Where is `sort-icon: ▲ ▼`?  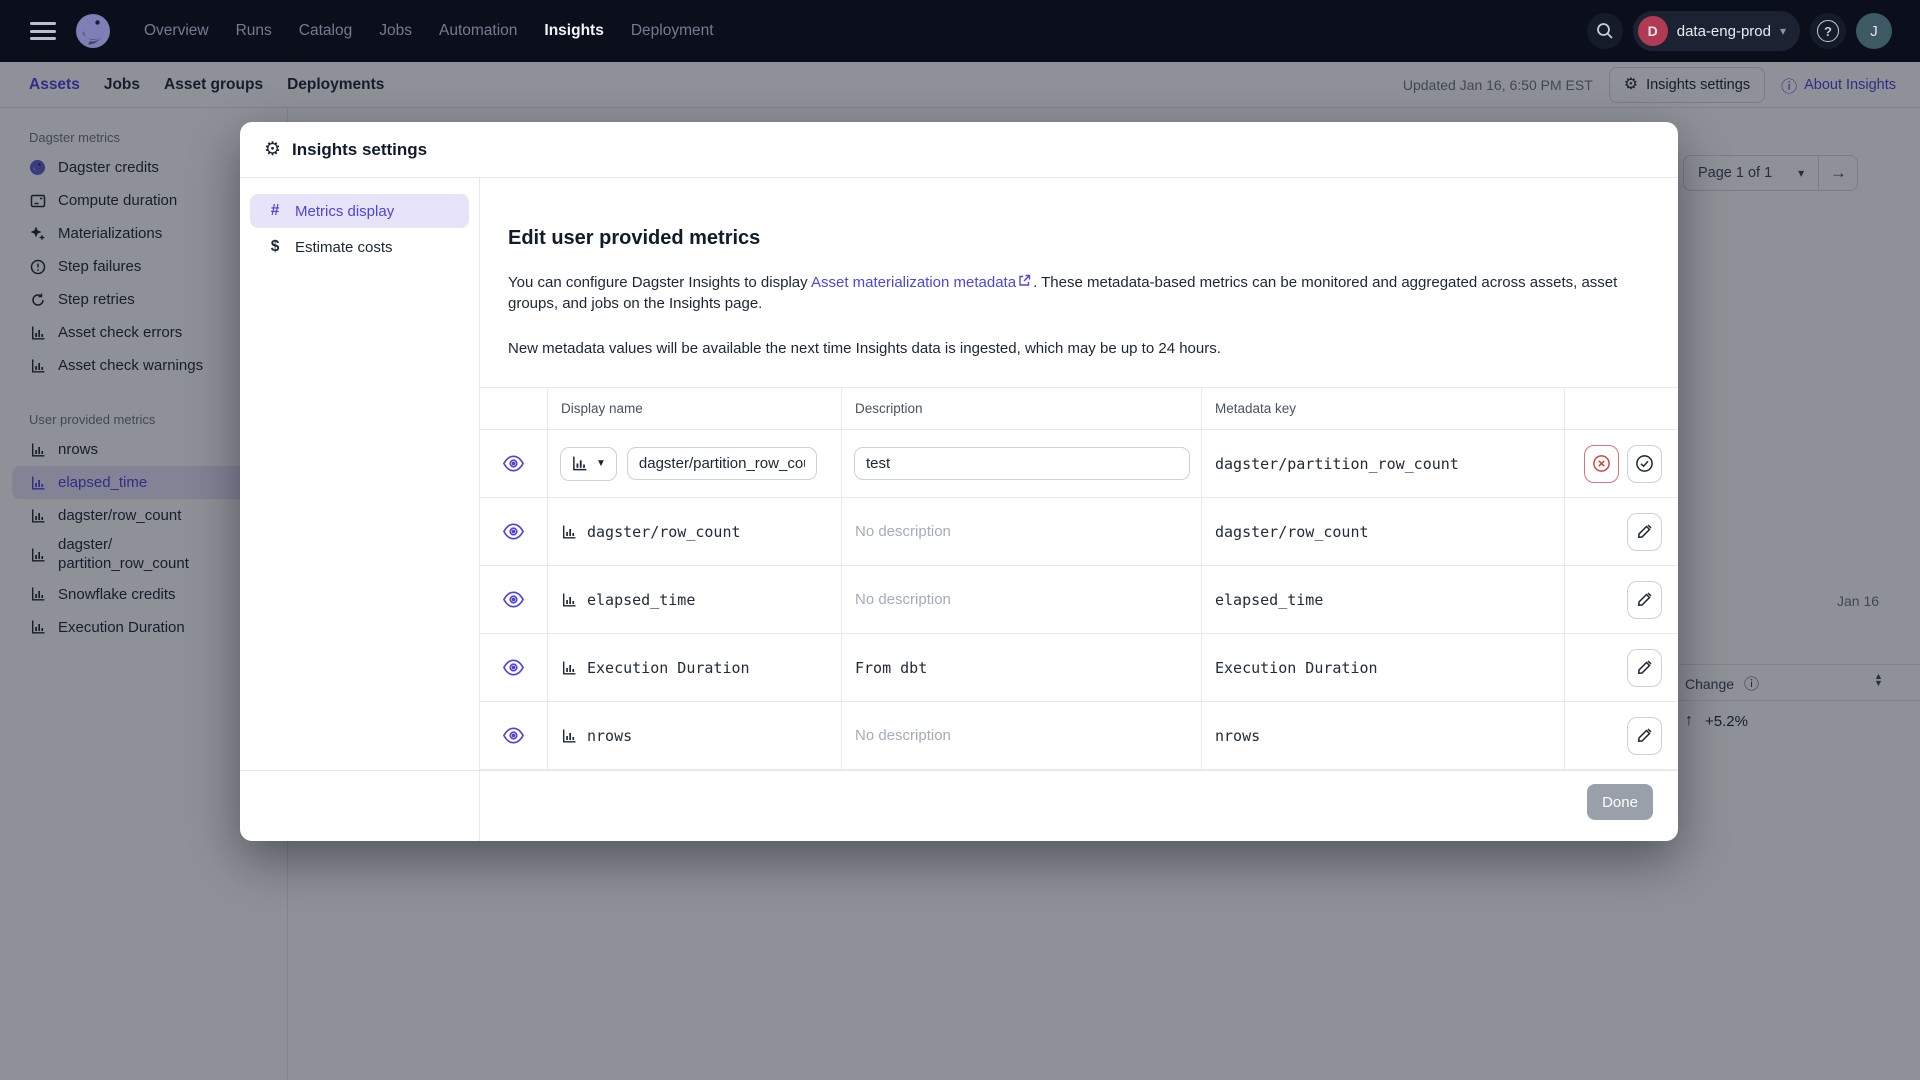
sort-icon: ▲ ▼ is located at coordinates (1878, 679).